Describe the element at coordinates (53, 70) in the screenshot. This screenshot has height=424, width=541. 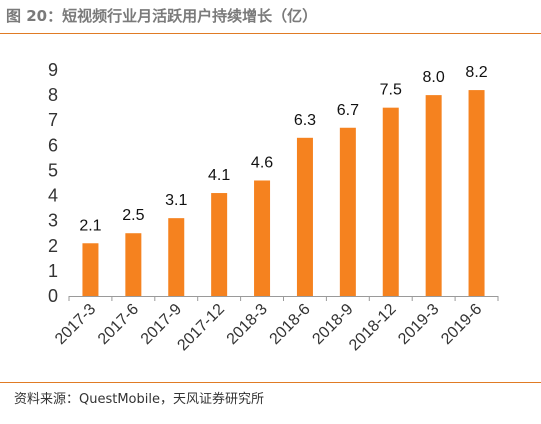
I see `y-tick-label: 9` at that location.